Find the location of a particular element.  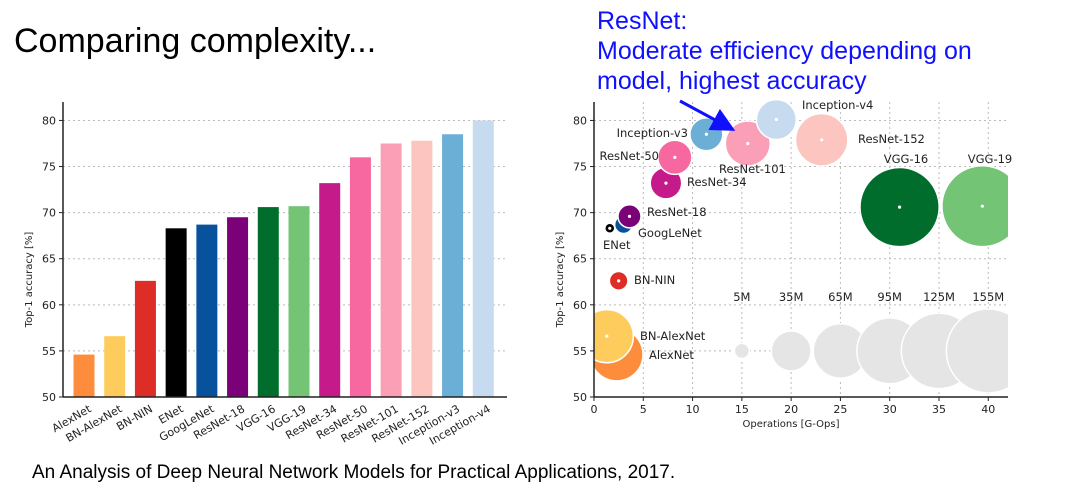

x-tick-label: 25 is located at coordinates (840, 409).